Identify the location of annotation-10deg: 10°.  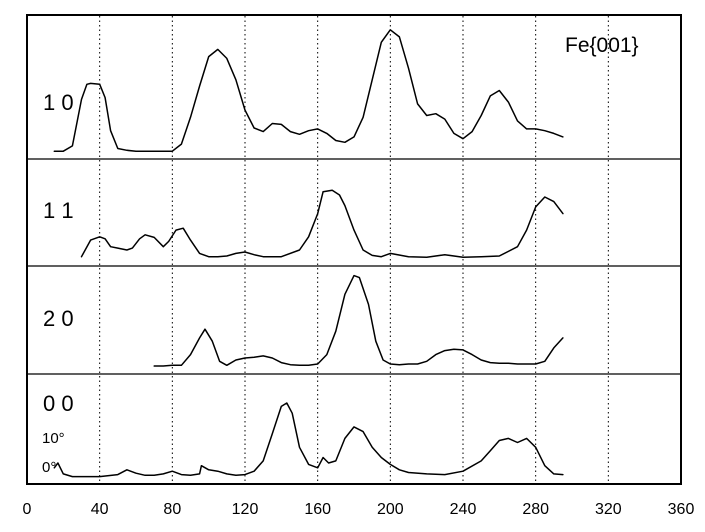
(53, 438).